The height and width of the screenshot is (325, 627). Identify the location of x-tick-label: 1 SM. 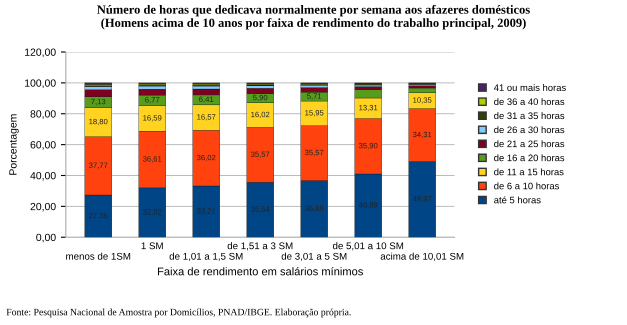
(152, 246).